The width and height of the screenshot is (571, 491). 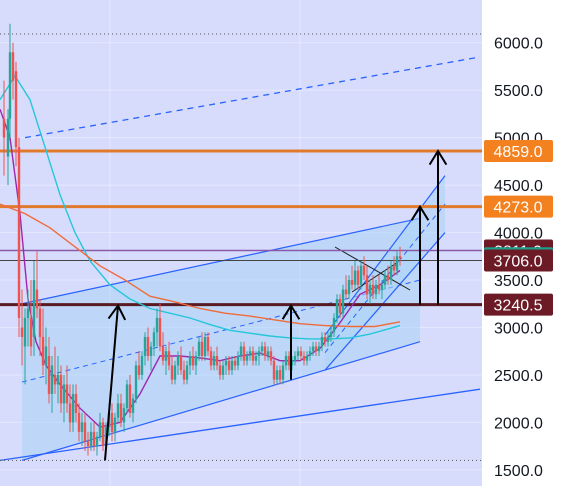 What do you see at coordinates (518, 376) in the screenshot?
I see `price-tick-label: 2500.0` at bounding box center [518, 376].